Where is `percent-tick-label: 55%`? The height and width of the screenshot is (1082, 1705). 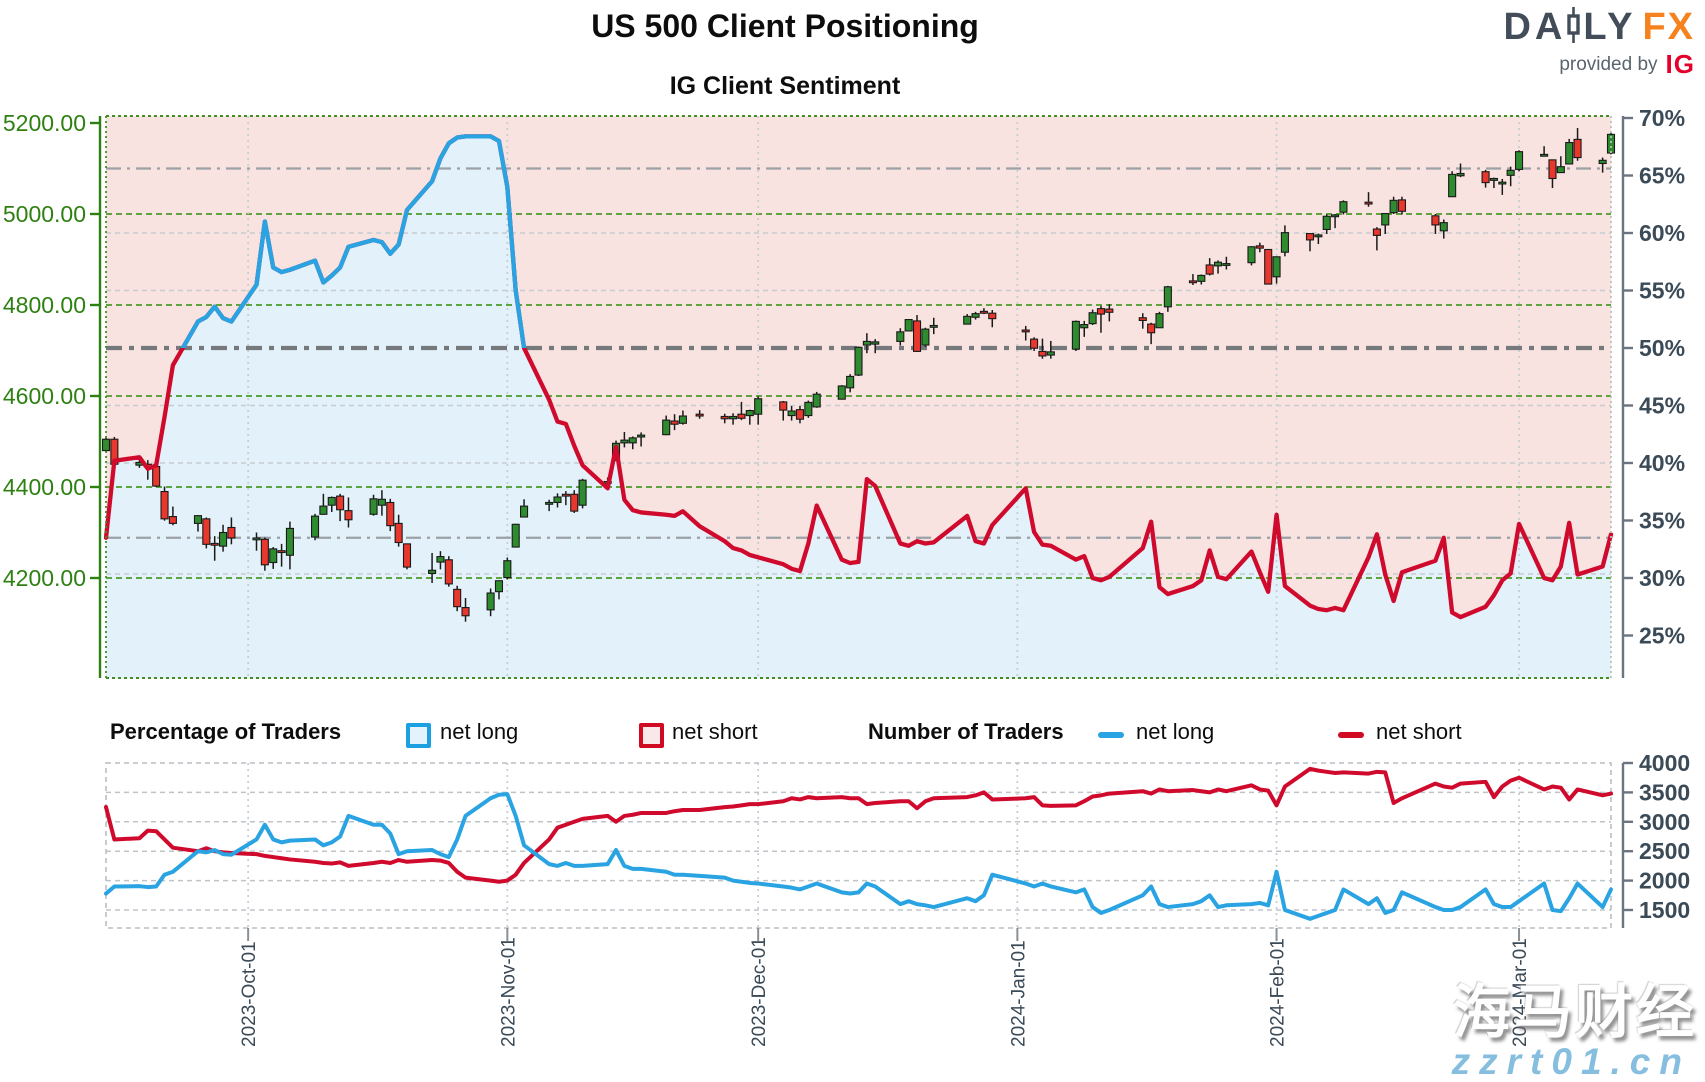 percent-tick-label: 55% is located at coordinates (1662, 291).